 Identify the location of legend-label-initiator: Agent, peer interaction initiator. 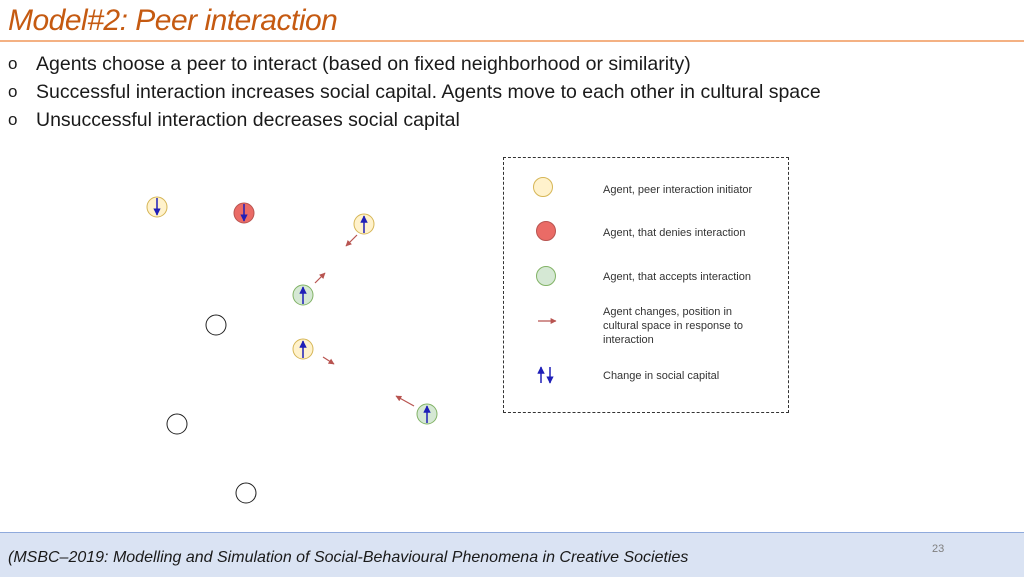
(678, 190).